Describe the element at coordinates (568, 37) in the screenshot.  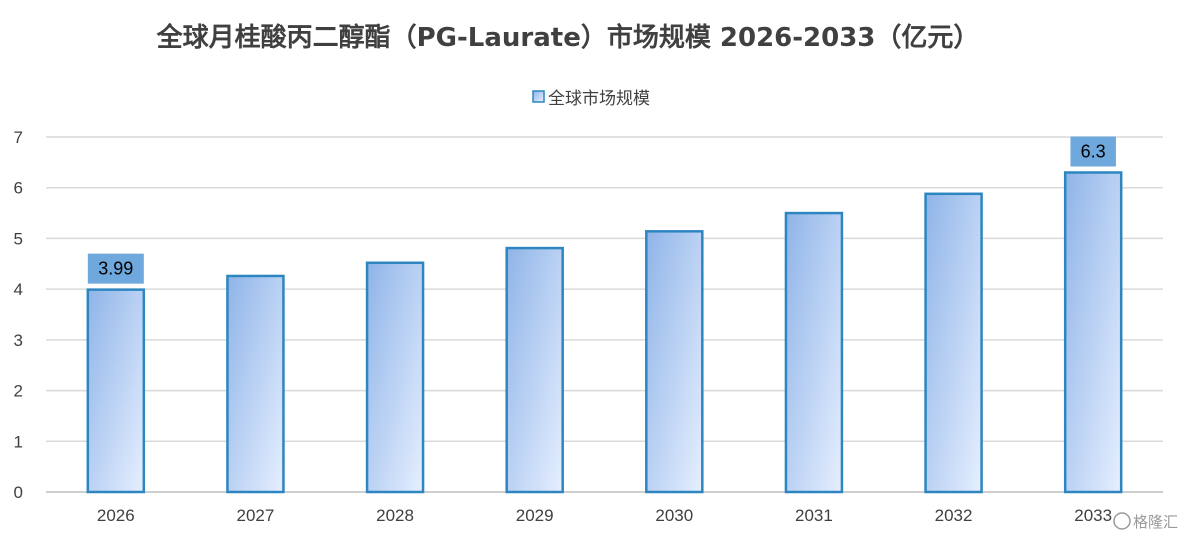
I see `chart-title: 全球月桂酸丙二醇酯（PG-Laurate）市场规模 2026-2033（亿元）` at that location.